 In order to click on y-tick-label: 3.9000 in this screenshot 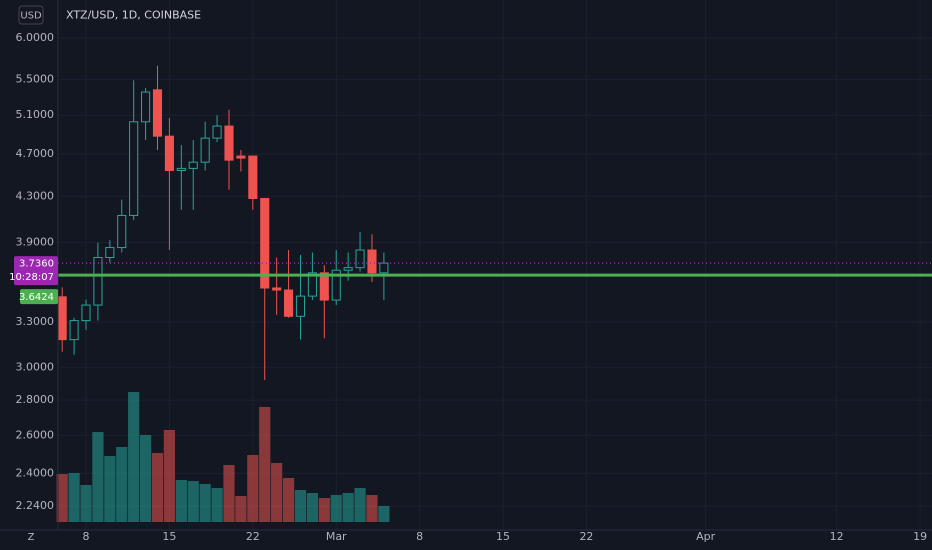, I will do `click(35, 242)`.